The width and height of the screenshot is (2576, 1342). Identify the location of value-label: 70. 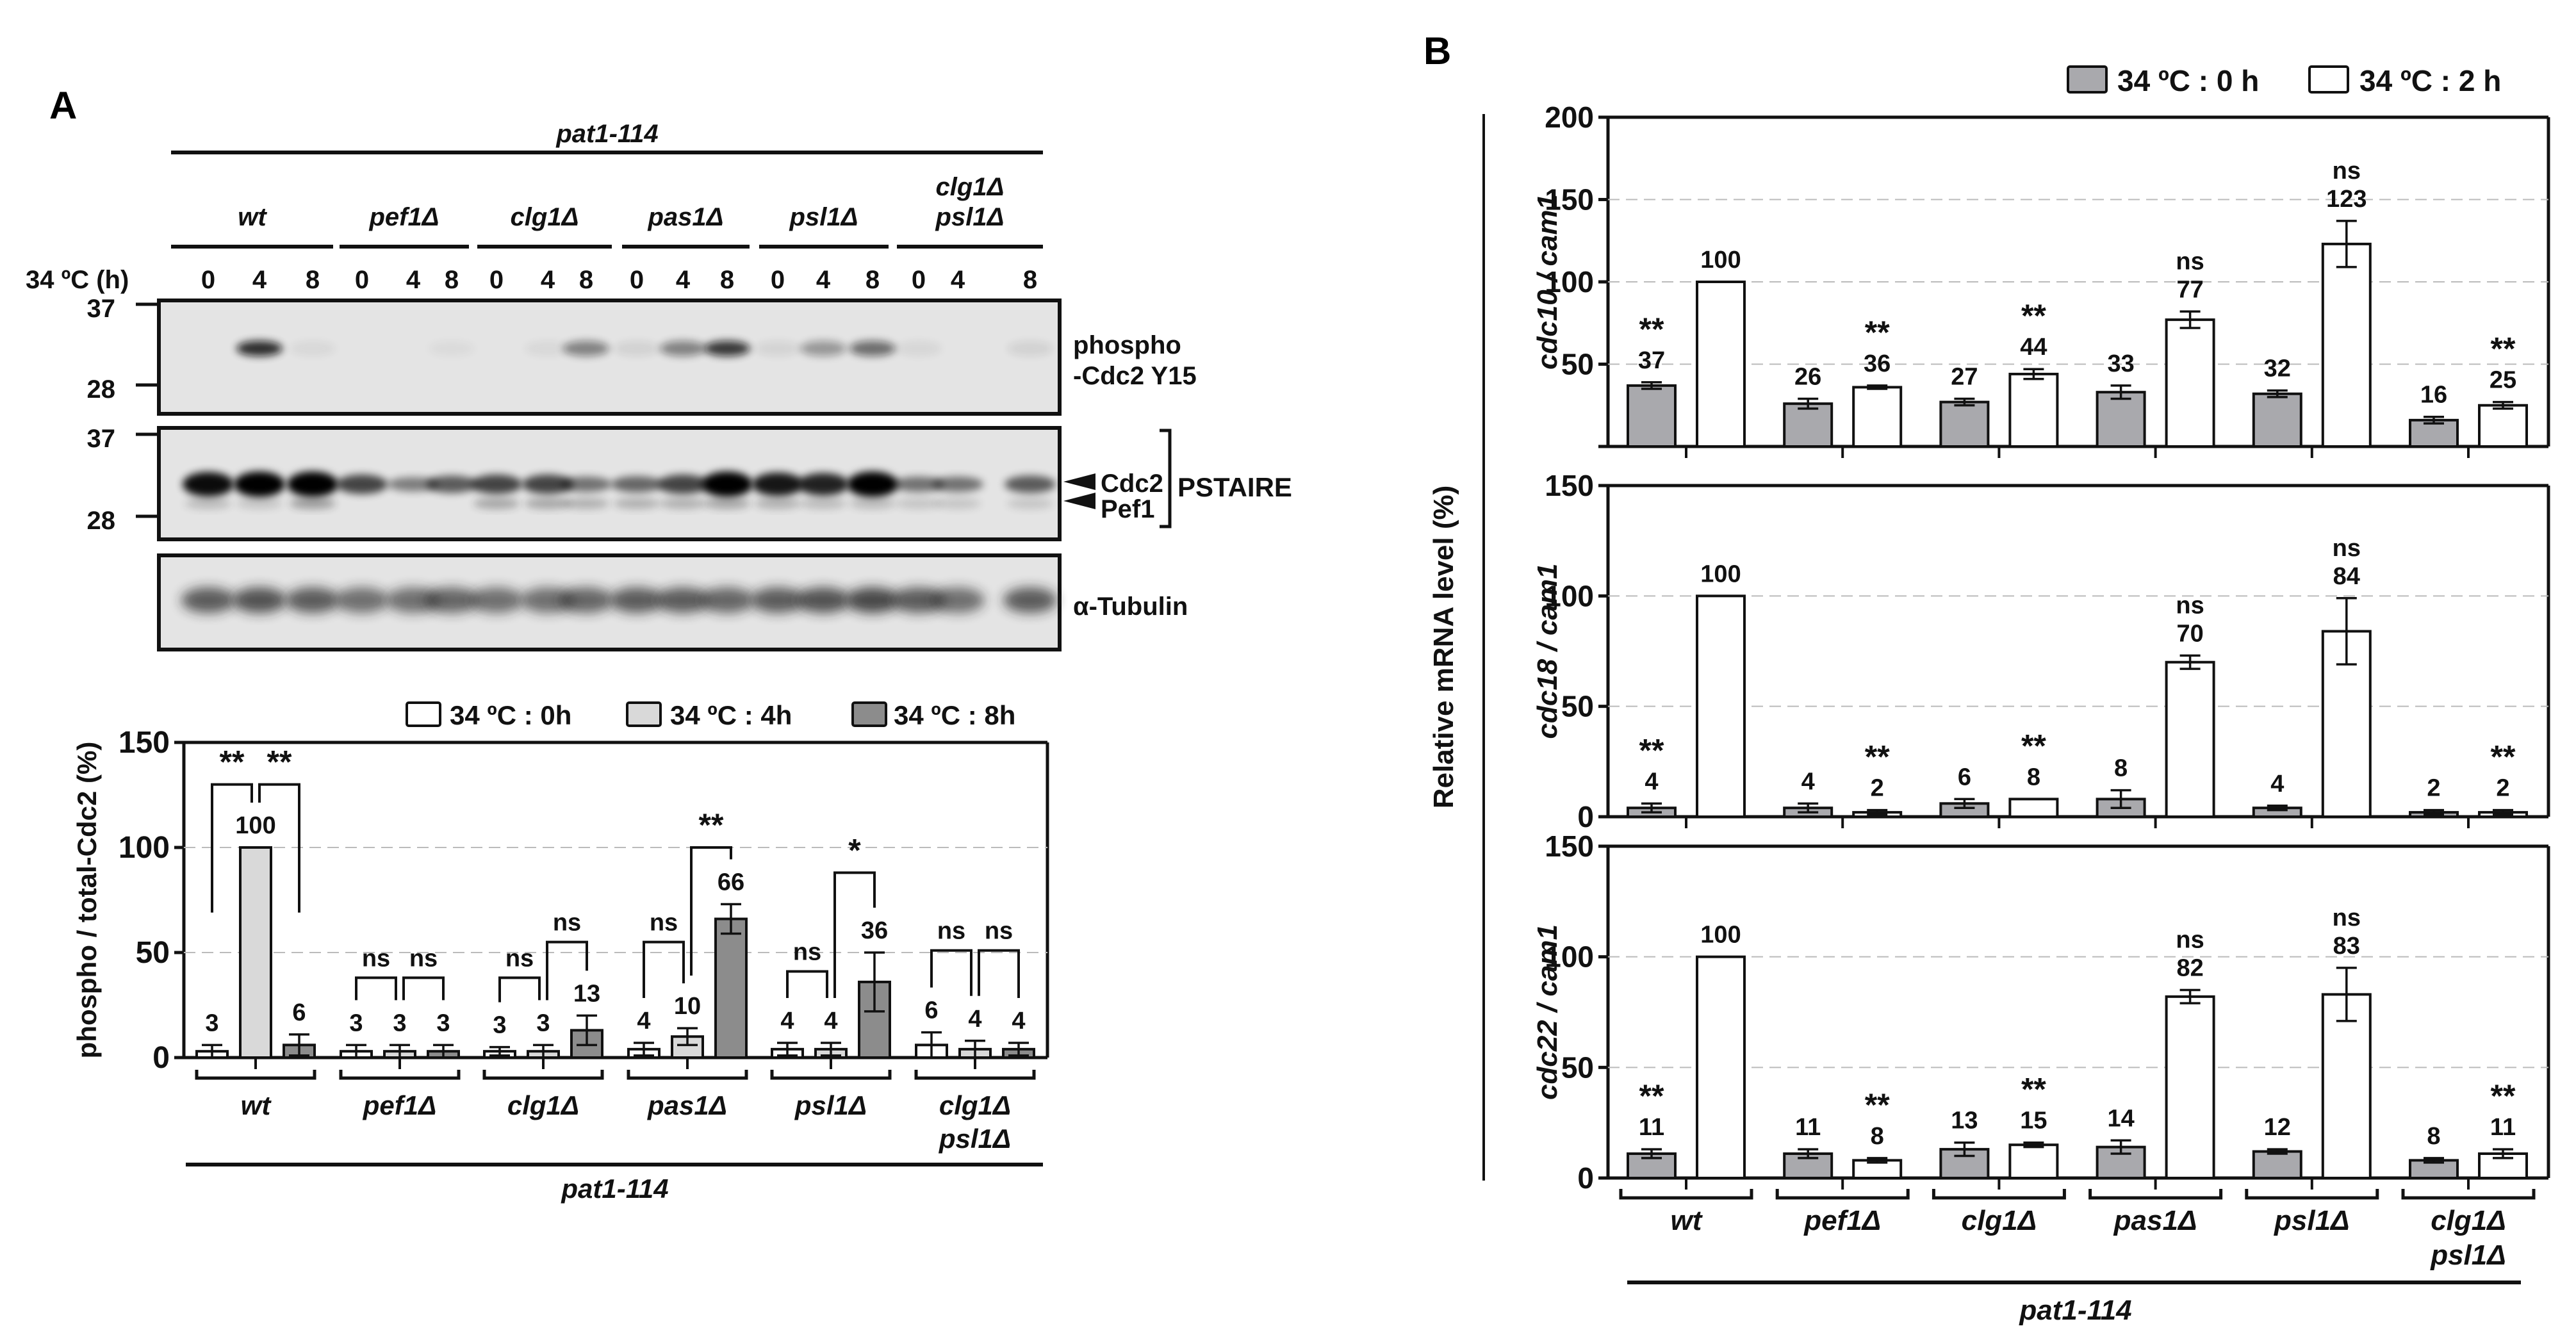
(2189, 633).